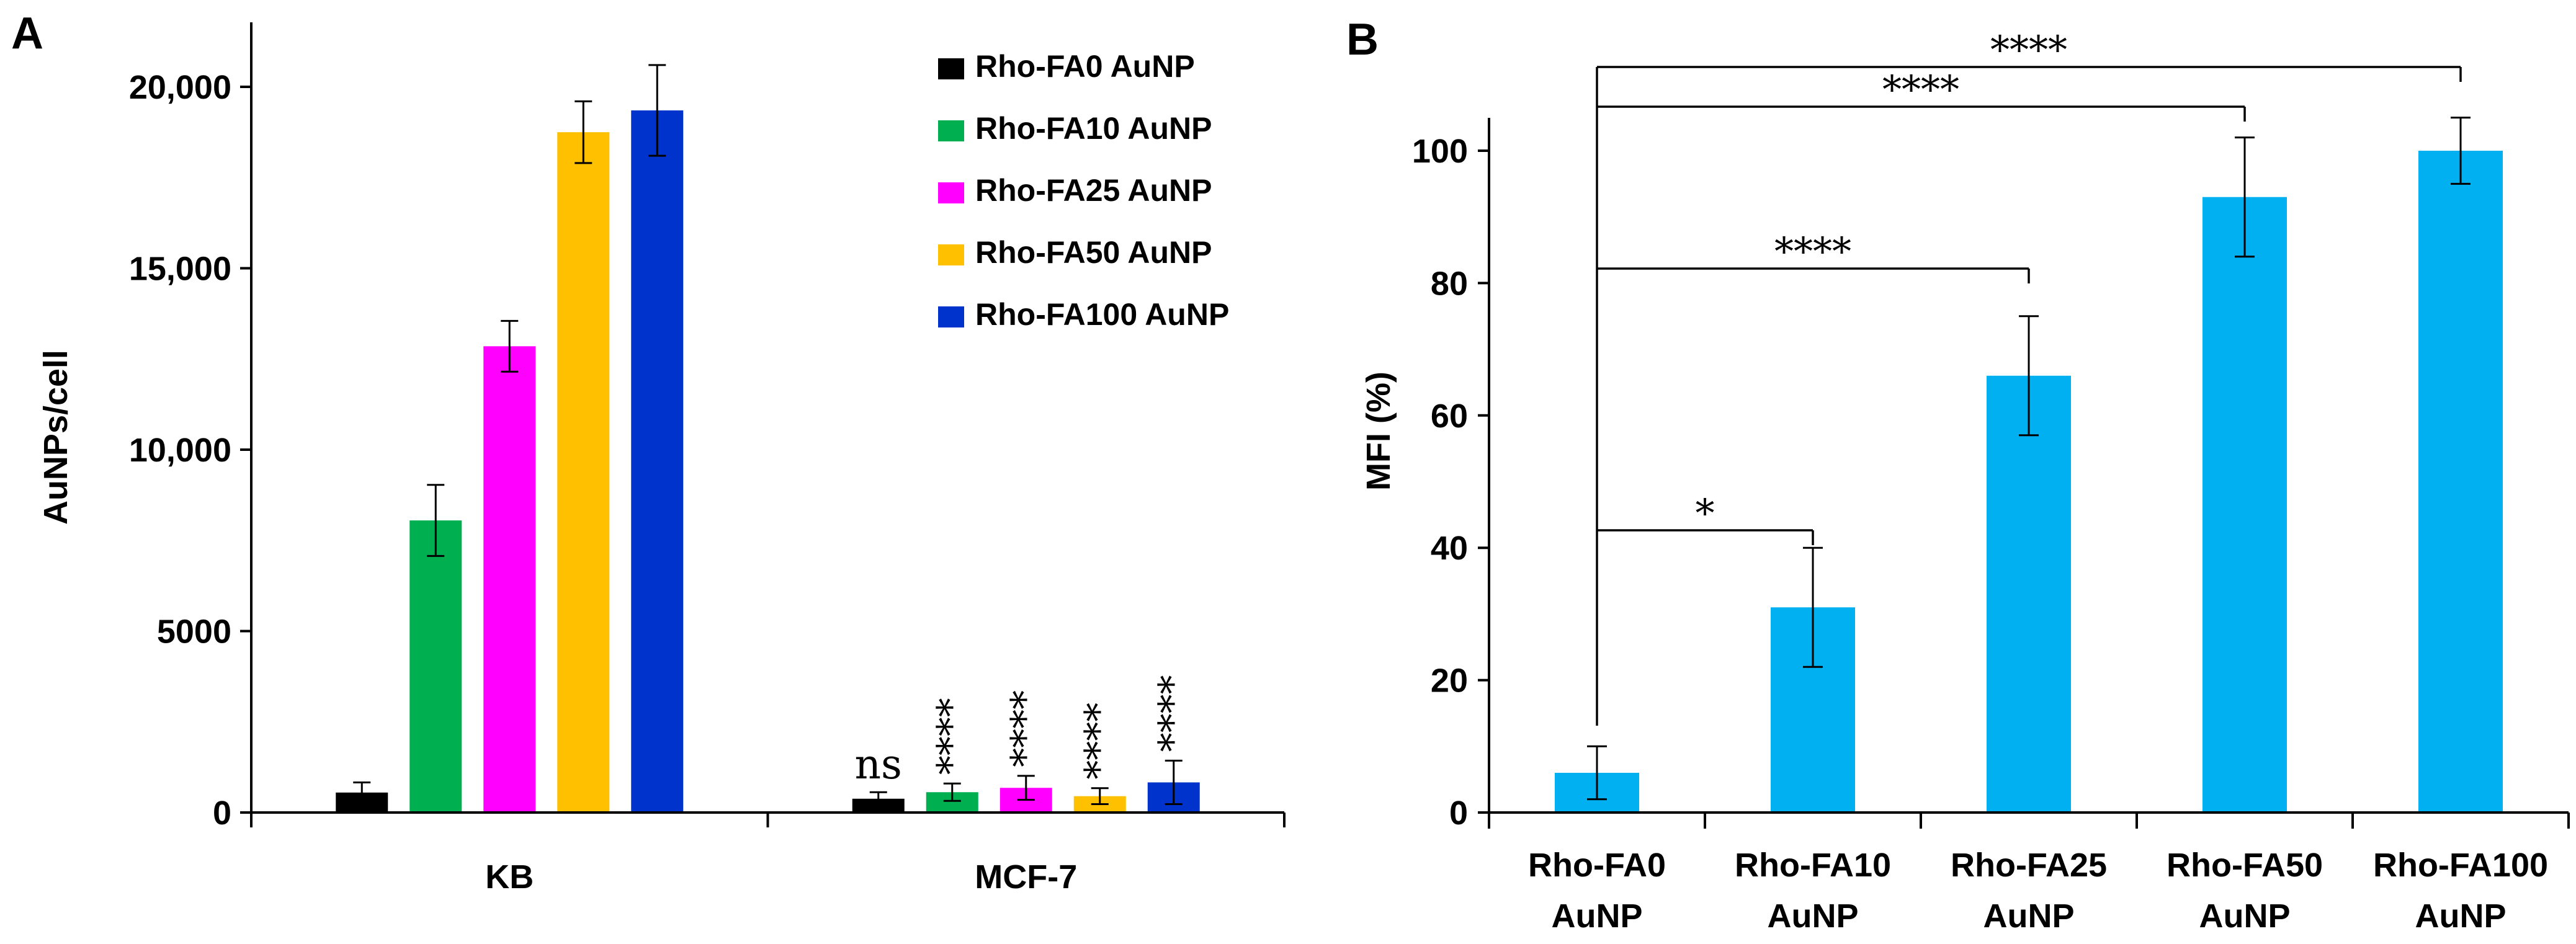  I want to click on y-axis-title: AuNPs/cell, so click(55, 438).